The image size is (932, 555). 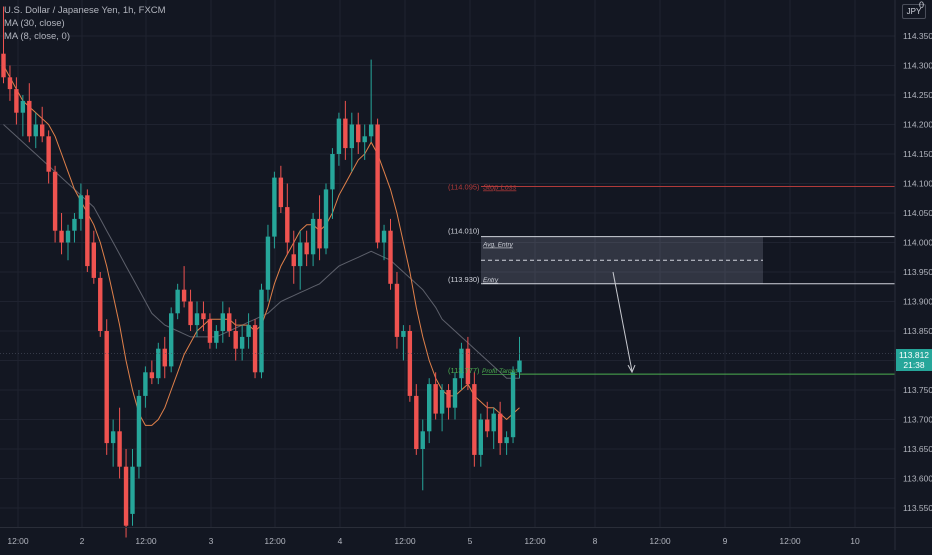 I want to click on x-tick-label: 4, so click(x=340, y=541).